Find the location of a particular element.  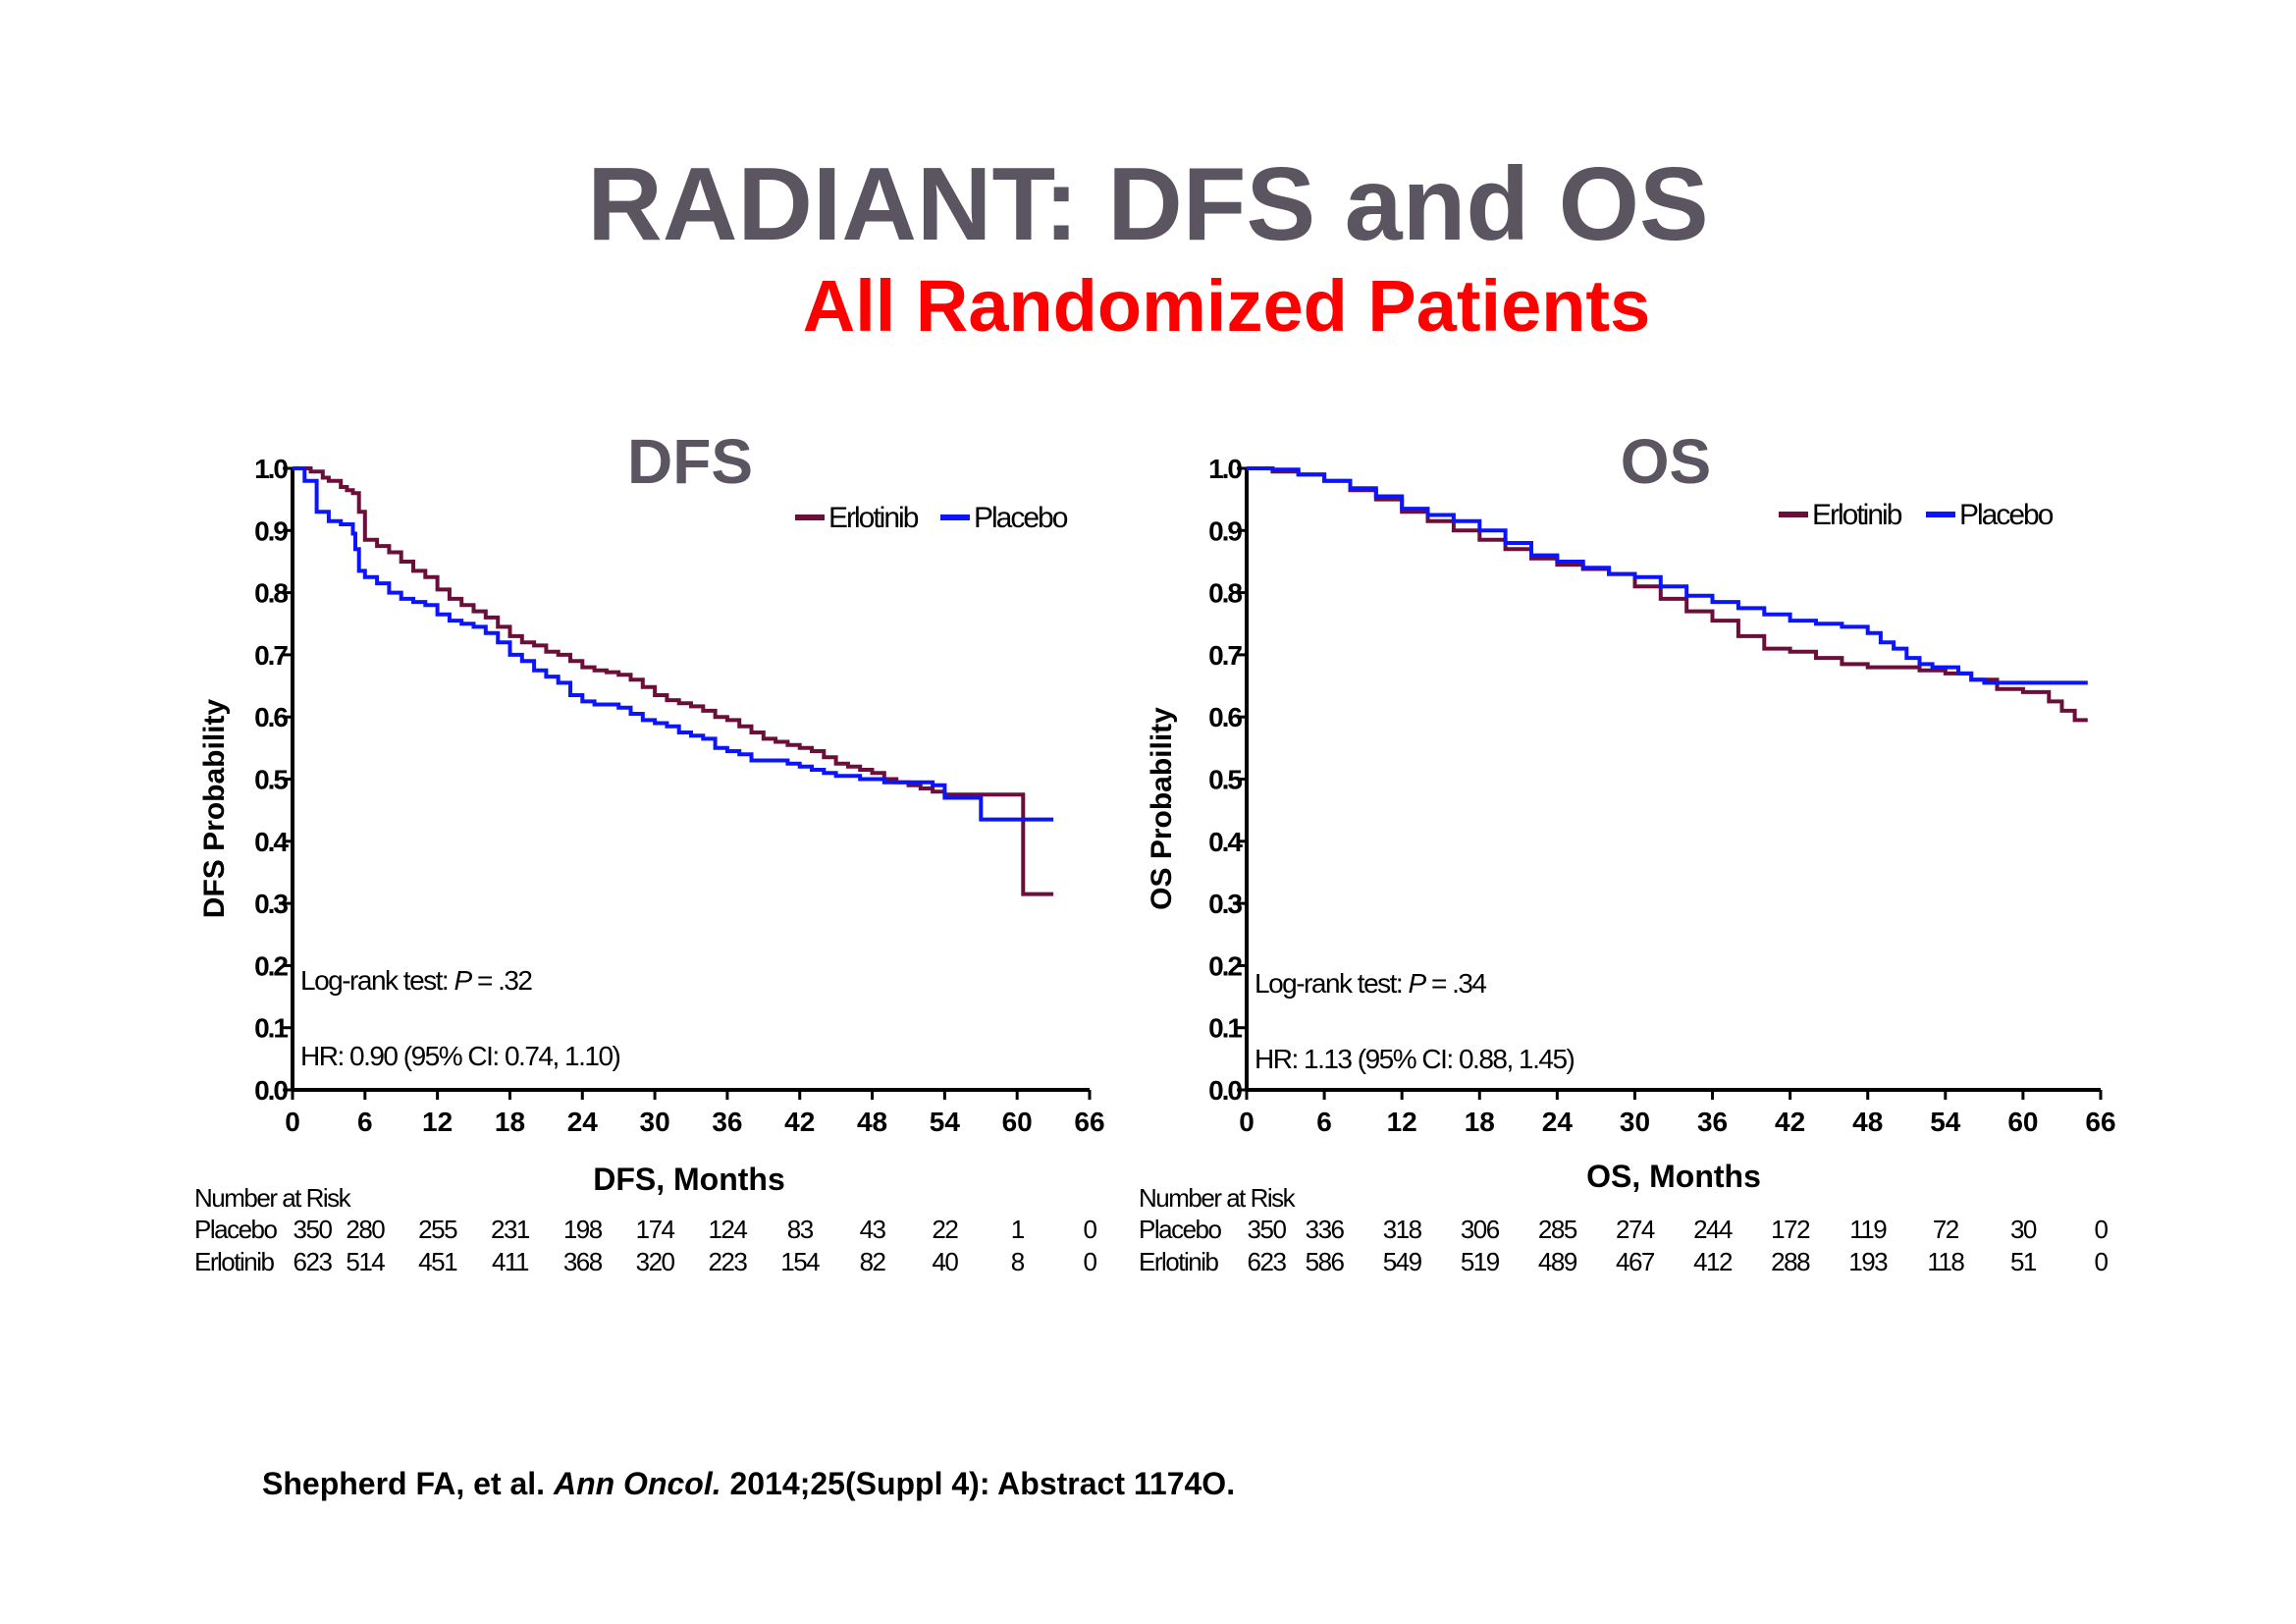

x-tick-label: 30 is located at coordinates (655, 1122).